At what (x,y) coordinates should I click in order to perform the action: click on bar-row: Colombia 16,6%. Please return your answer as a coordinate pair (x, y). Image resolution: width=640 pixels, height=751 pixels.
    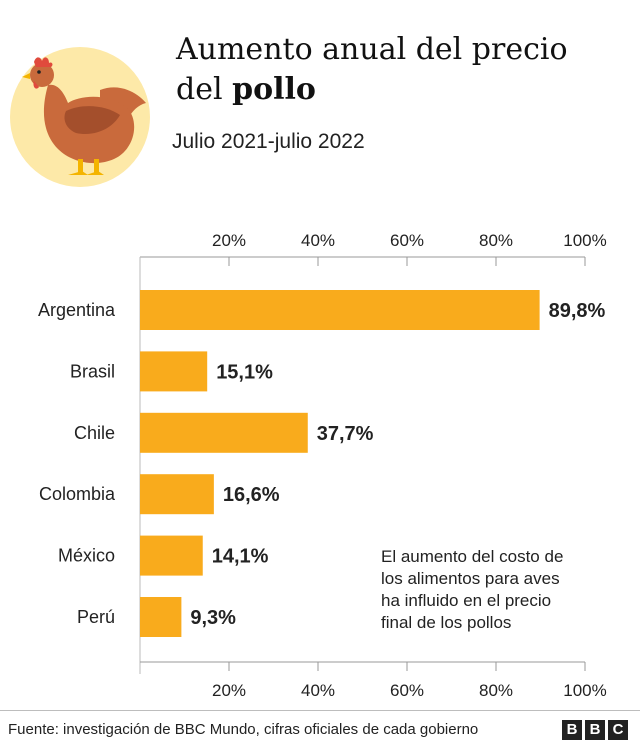
    Looking at the image, I should click on (159, 494).